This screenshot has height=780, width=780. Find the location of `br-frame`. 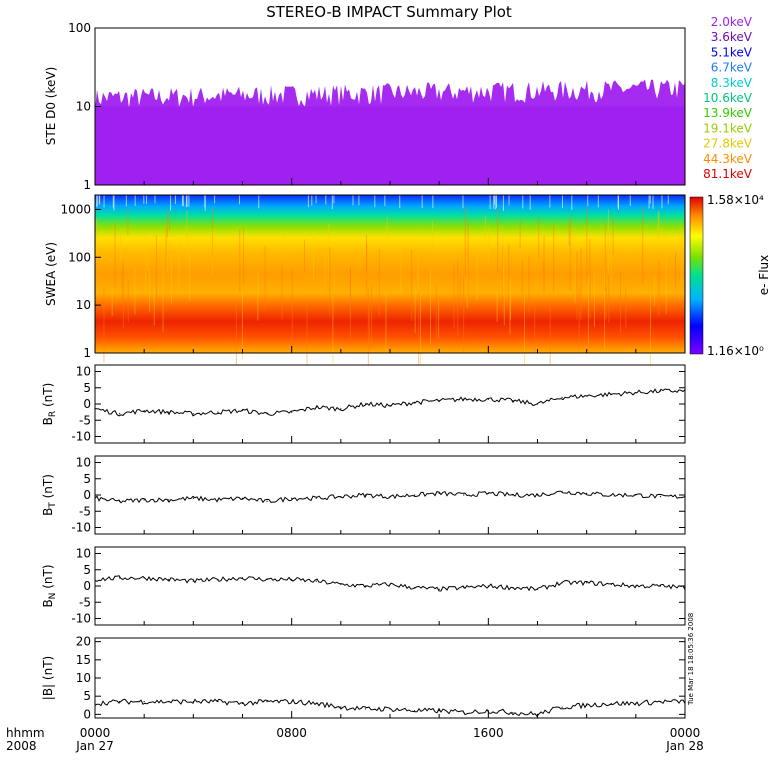

br-frame is located at coordinates (390, 404).